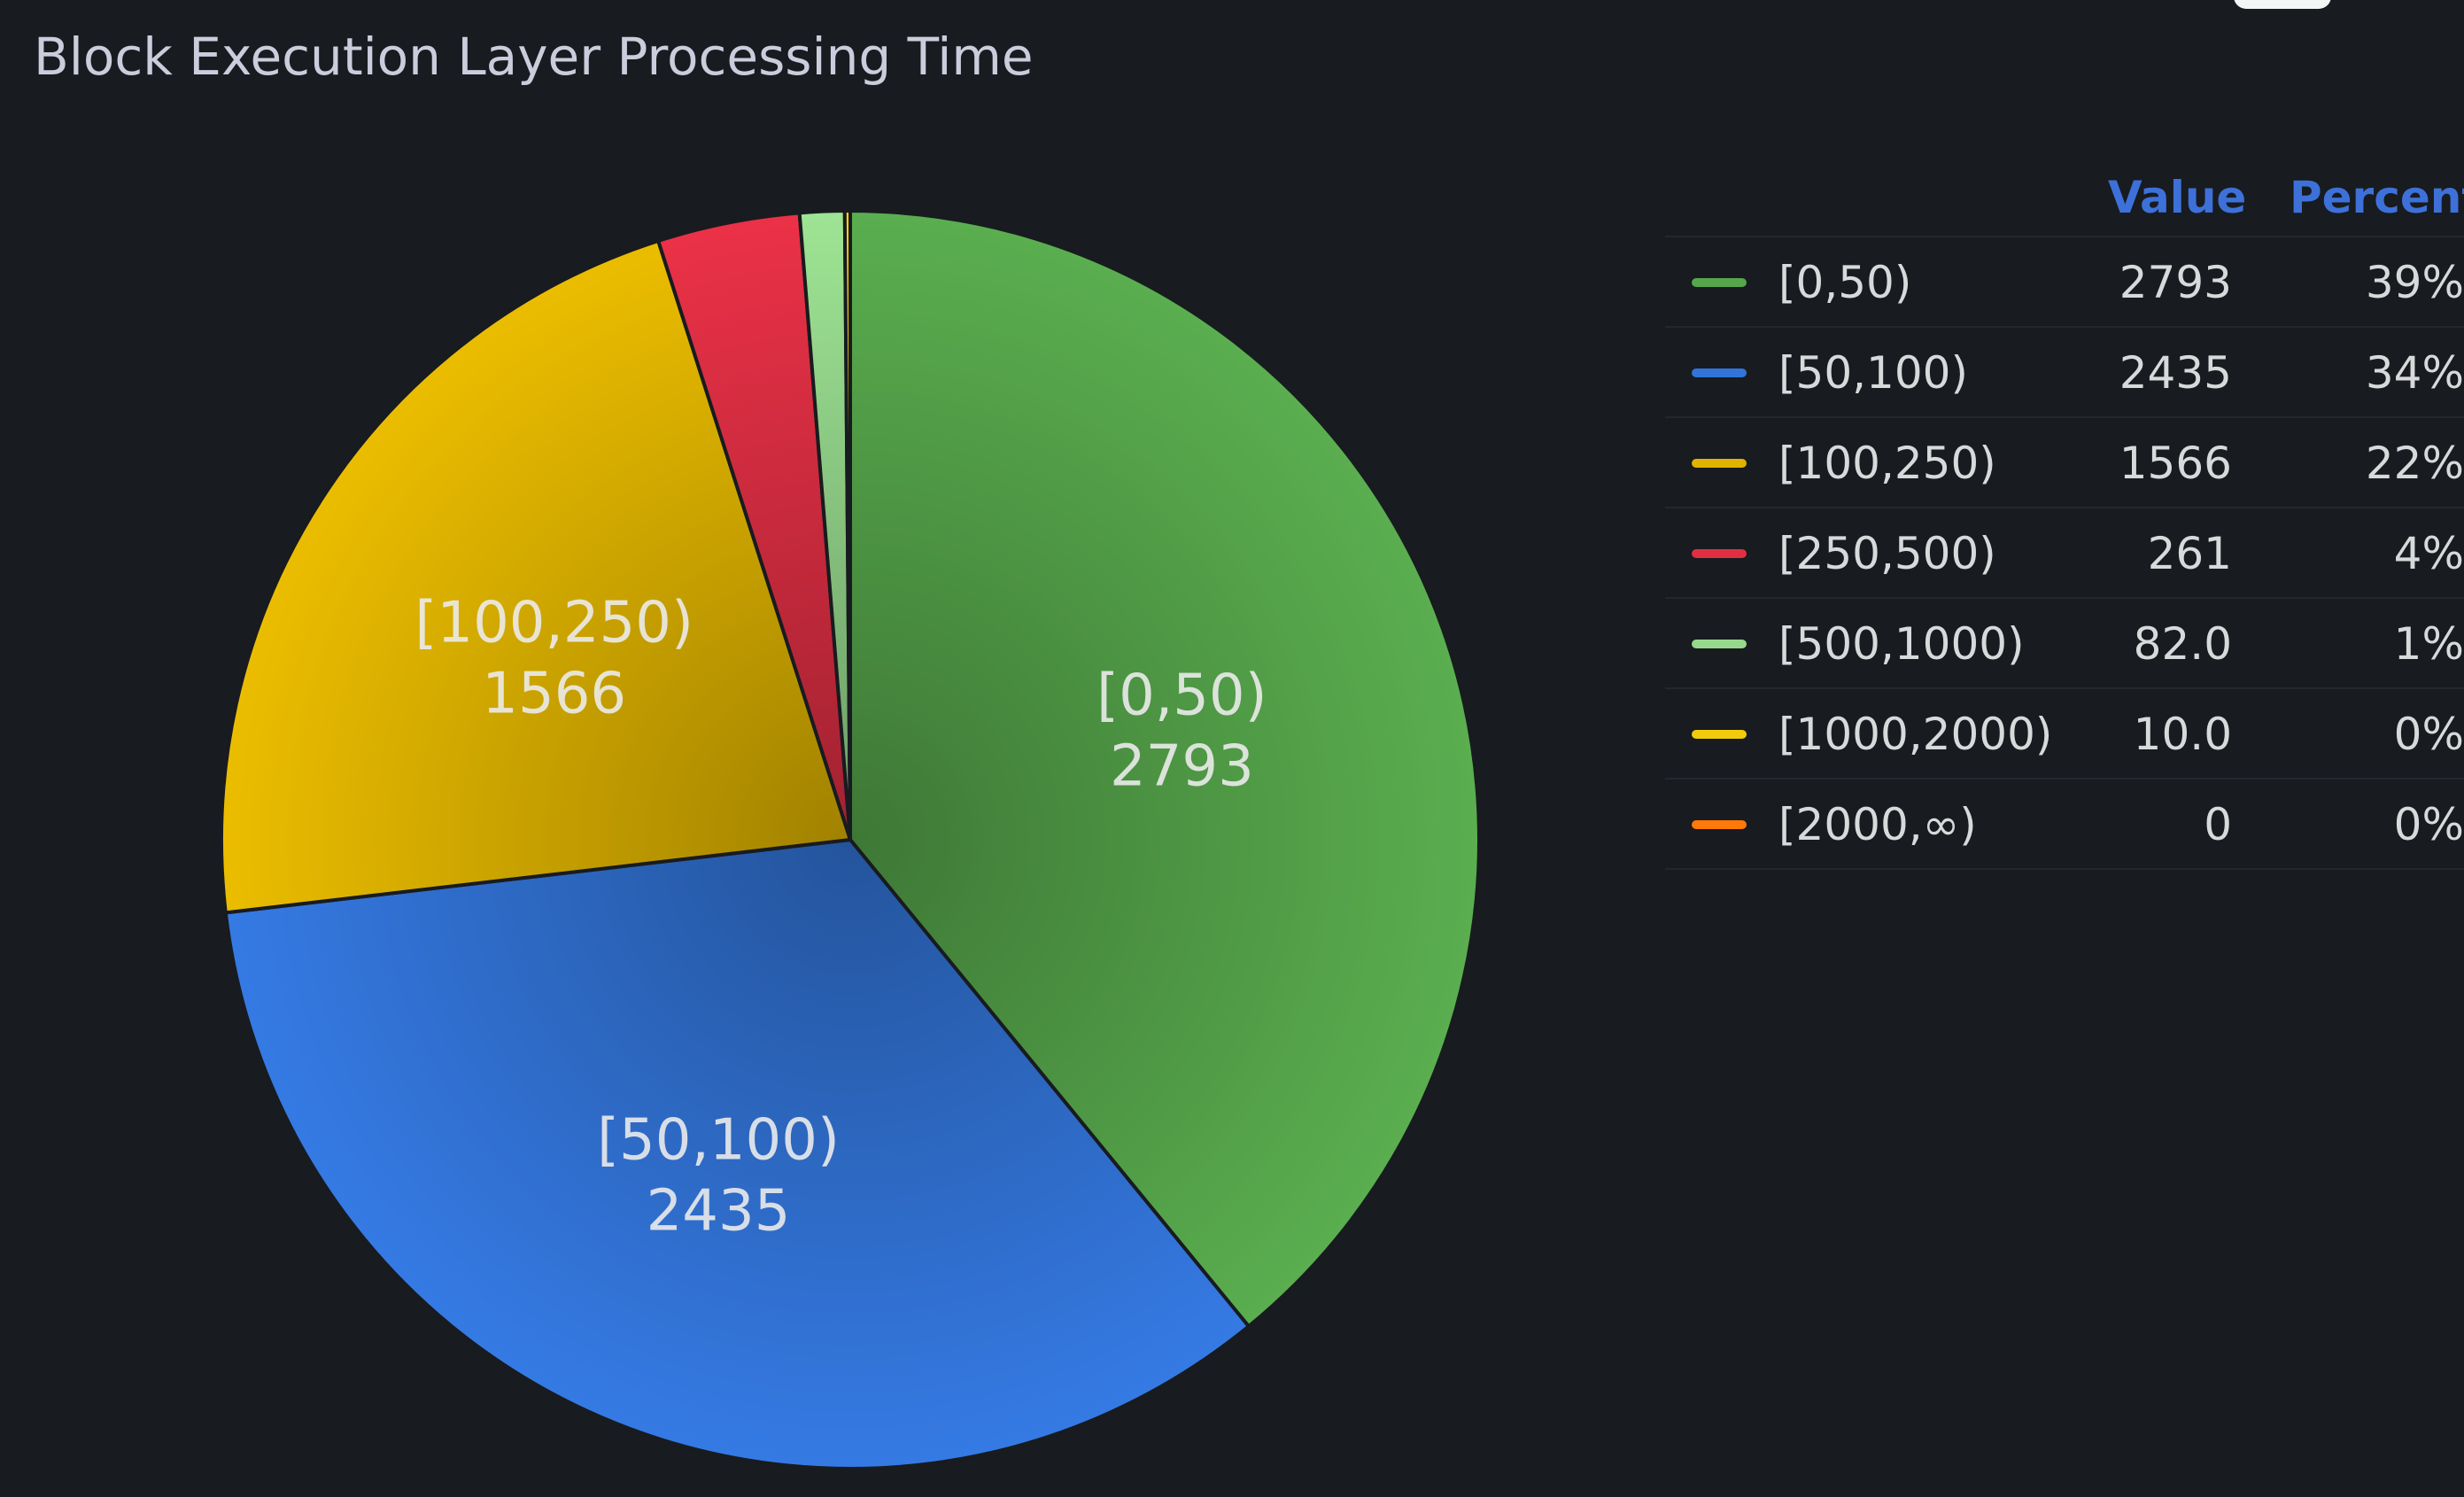 The image size is (2464, 1497). I want to click on legend-header-percent: Percent, so click(2377, 197).